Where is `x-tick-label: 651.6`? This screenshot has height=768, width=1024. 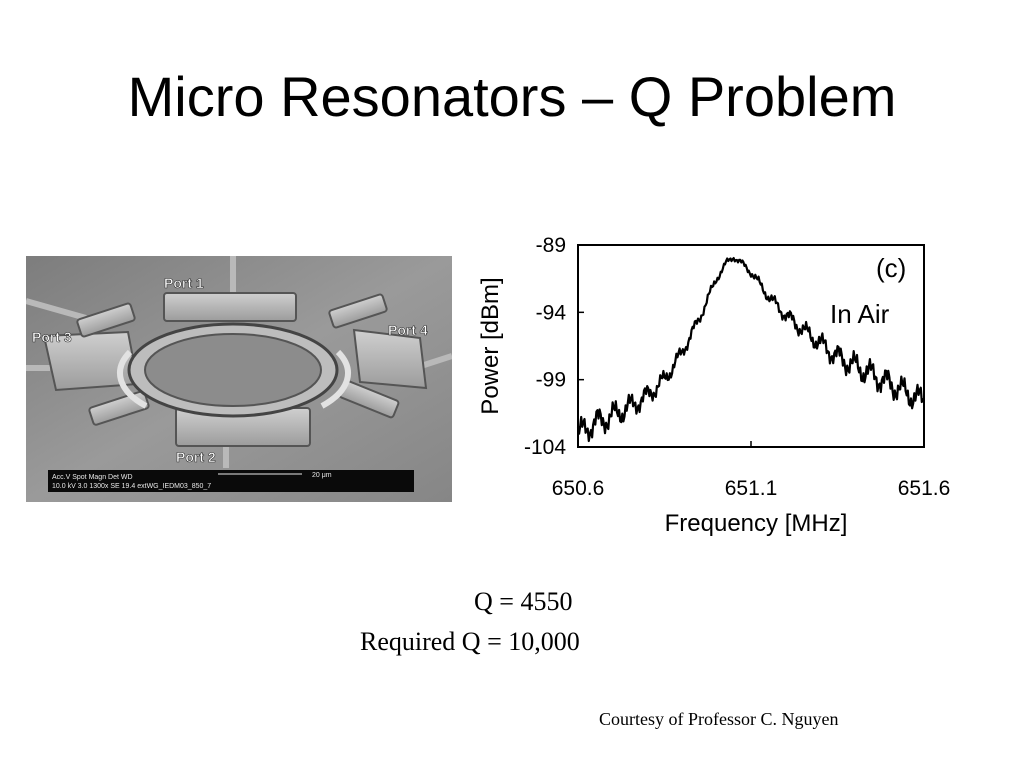 x-tick-label: 651.6 is located at coordinates (924, 488).